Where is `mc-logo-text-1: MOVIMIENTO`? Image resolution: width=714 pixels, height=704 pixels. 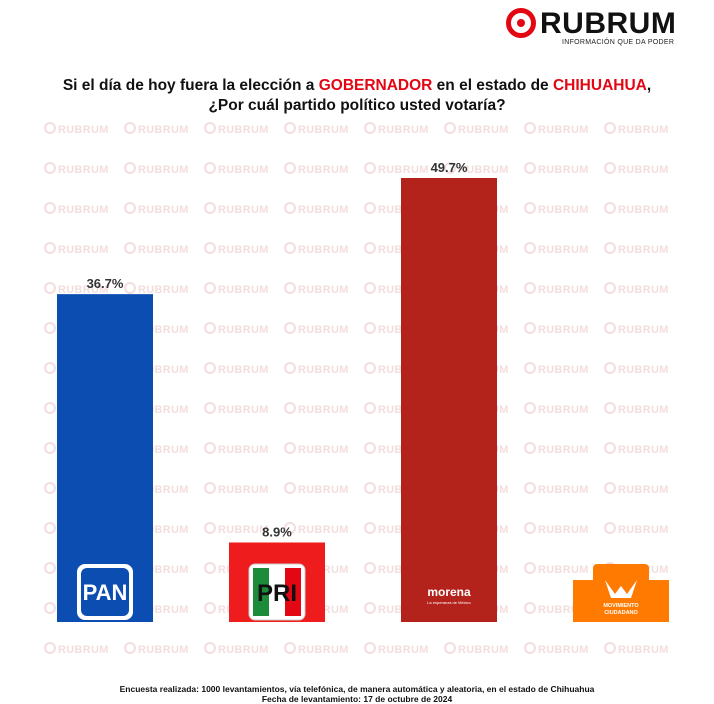 mc-logo-text-1: MOVIMIENTO is located at coordinates (621, 606).